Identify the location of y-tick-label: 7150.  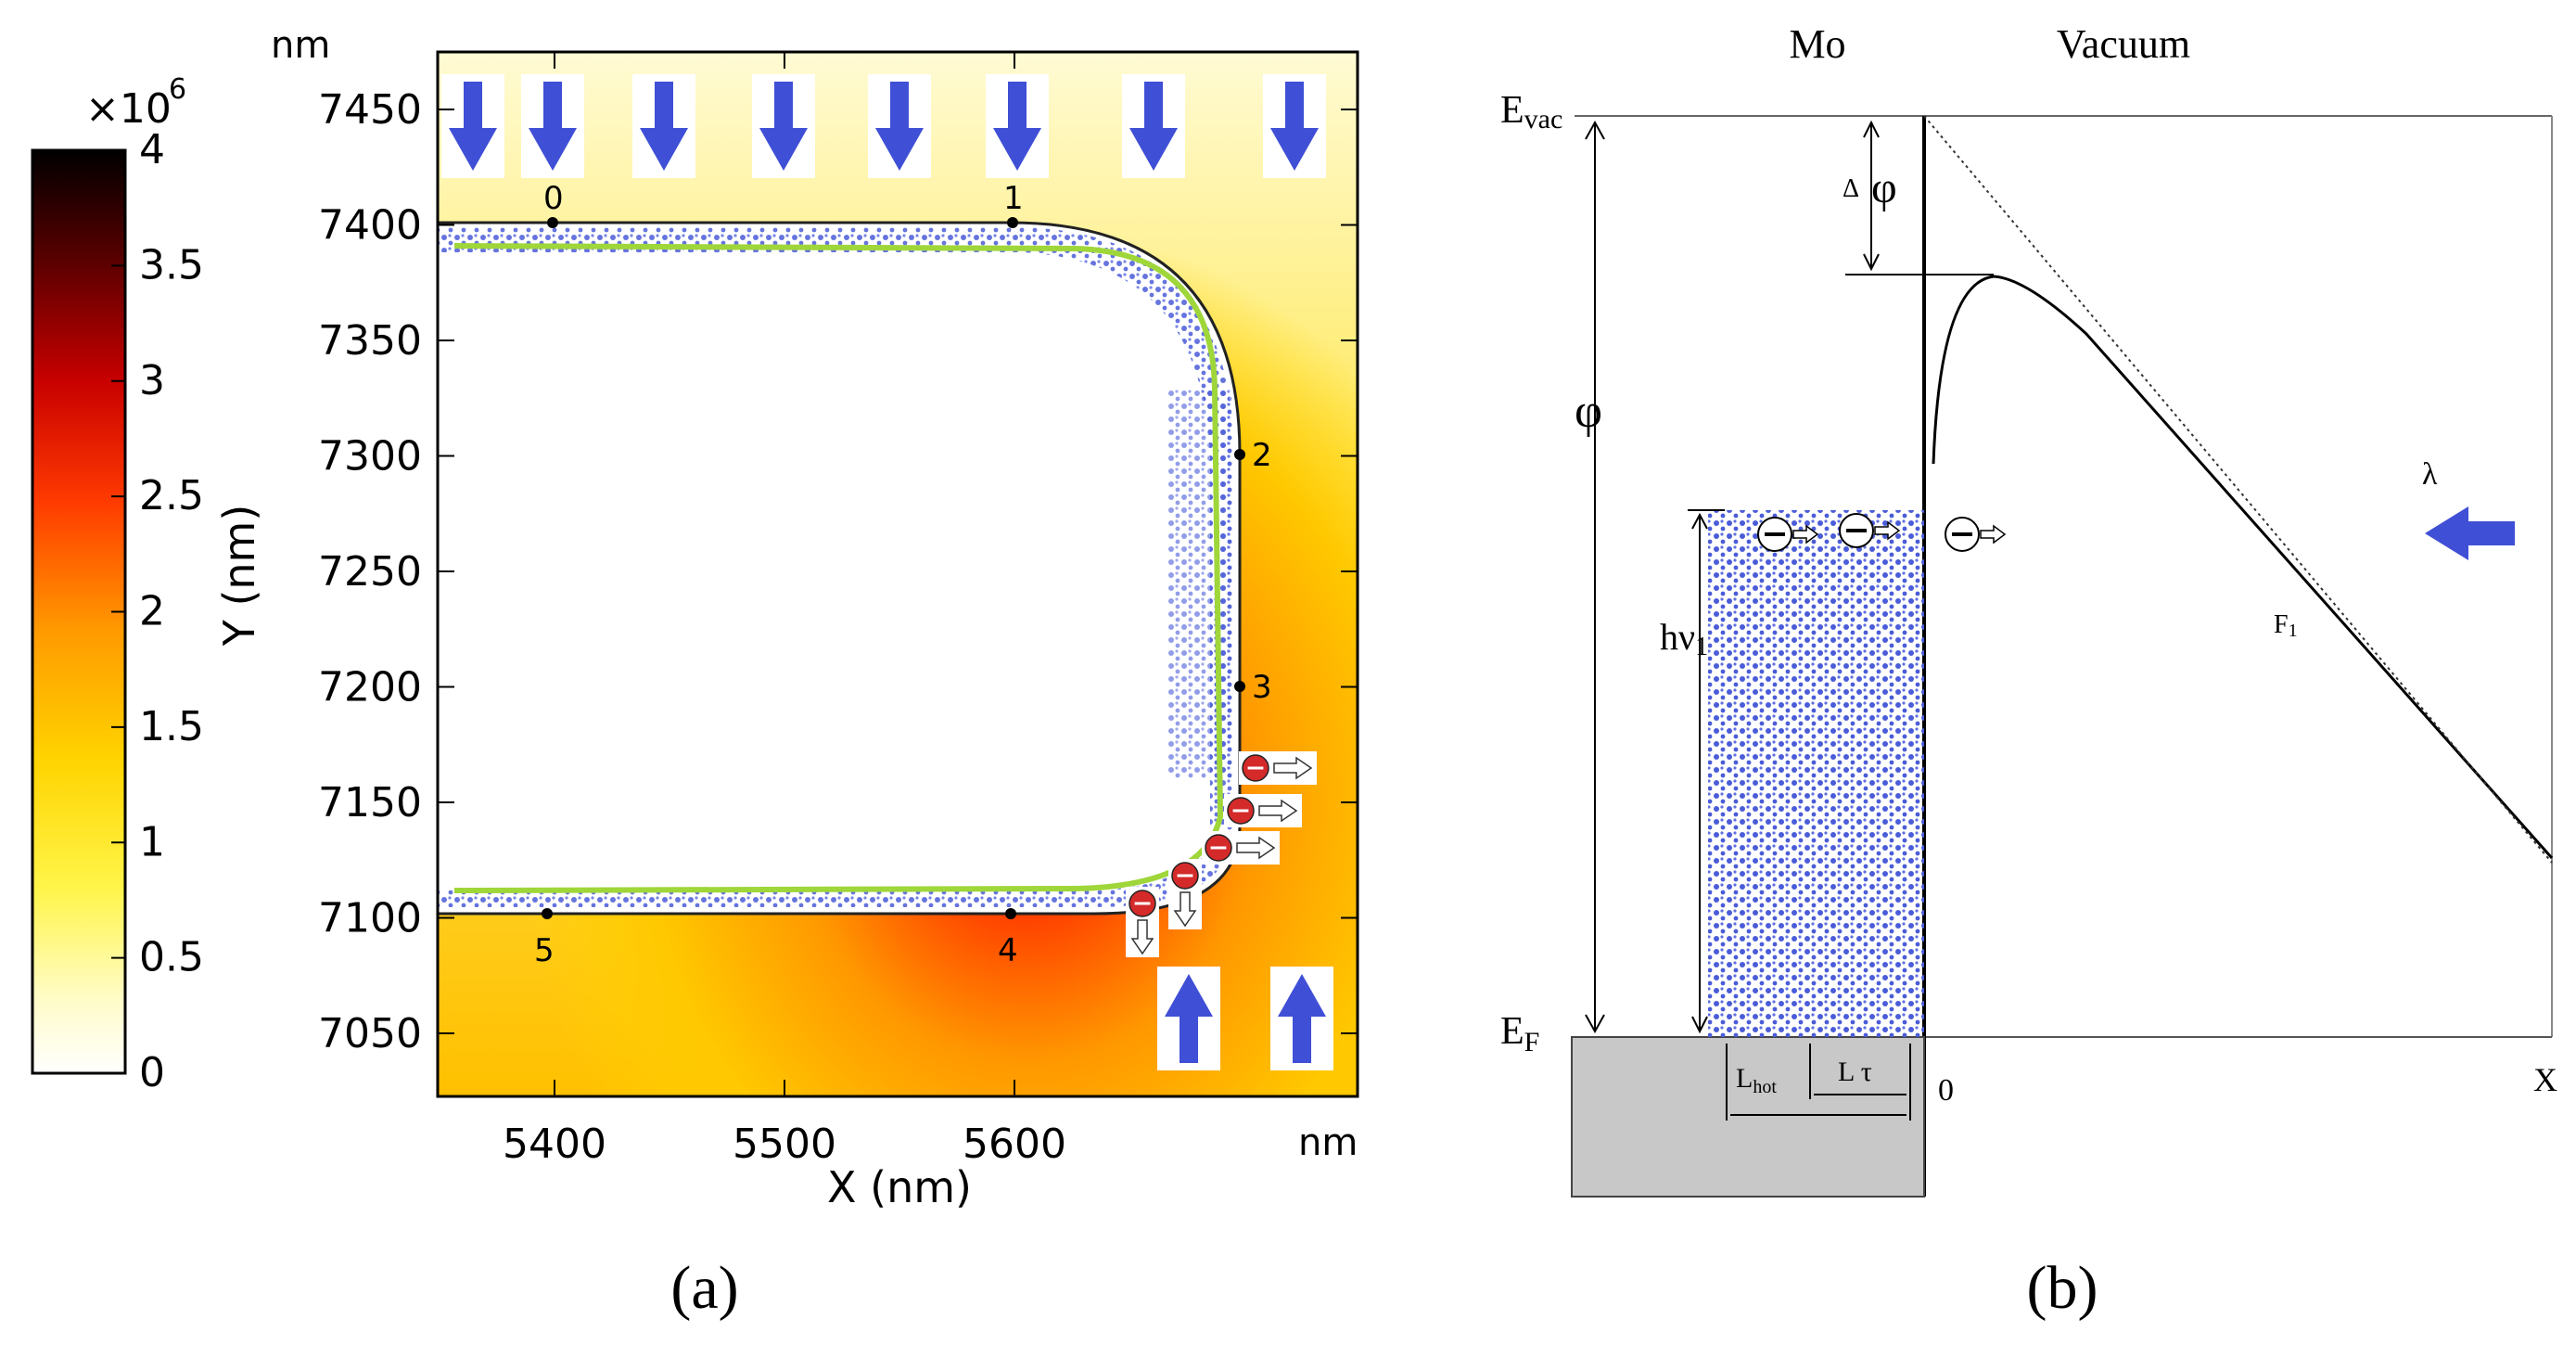
(370, 802).